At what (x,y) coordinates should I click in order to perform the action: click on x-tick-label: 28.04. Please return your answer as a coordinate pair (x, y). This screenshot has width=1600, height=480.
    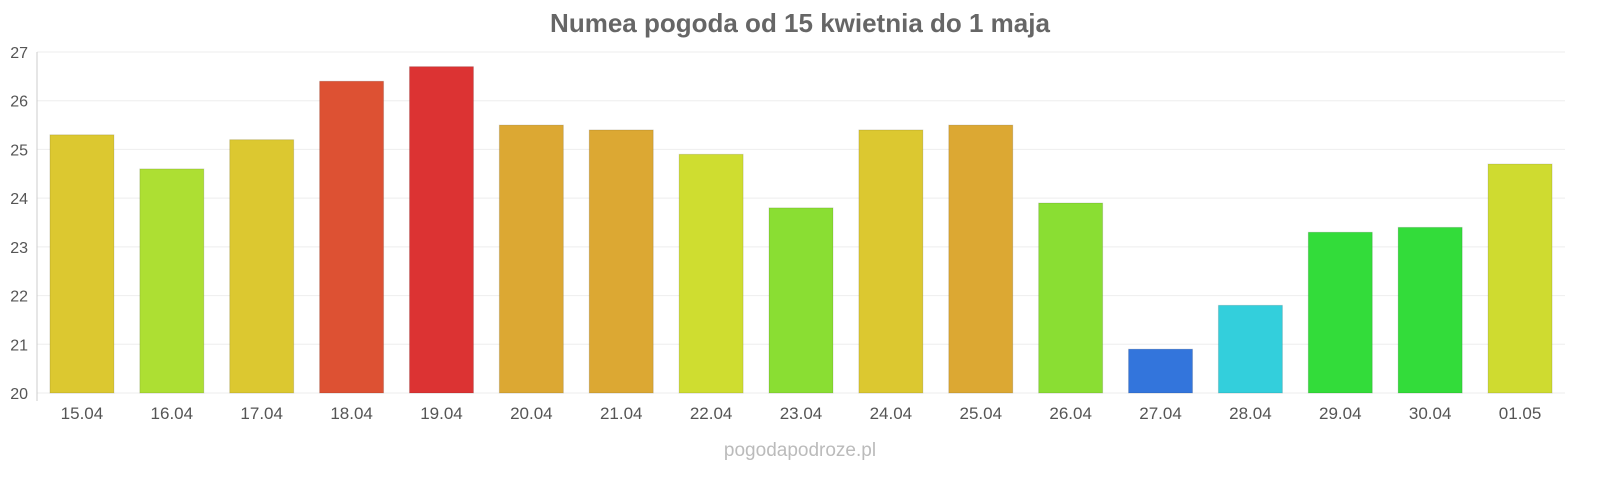
    Looking at the image, I should click on (1250, 413).